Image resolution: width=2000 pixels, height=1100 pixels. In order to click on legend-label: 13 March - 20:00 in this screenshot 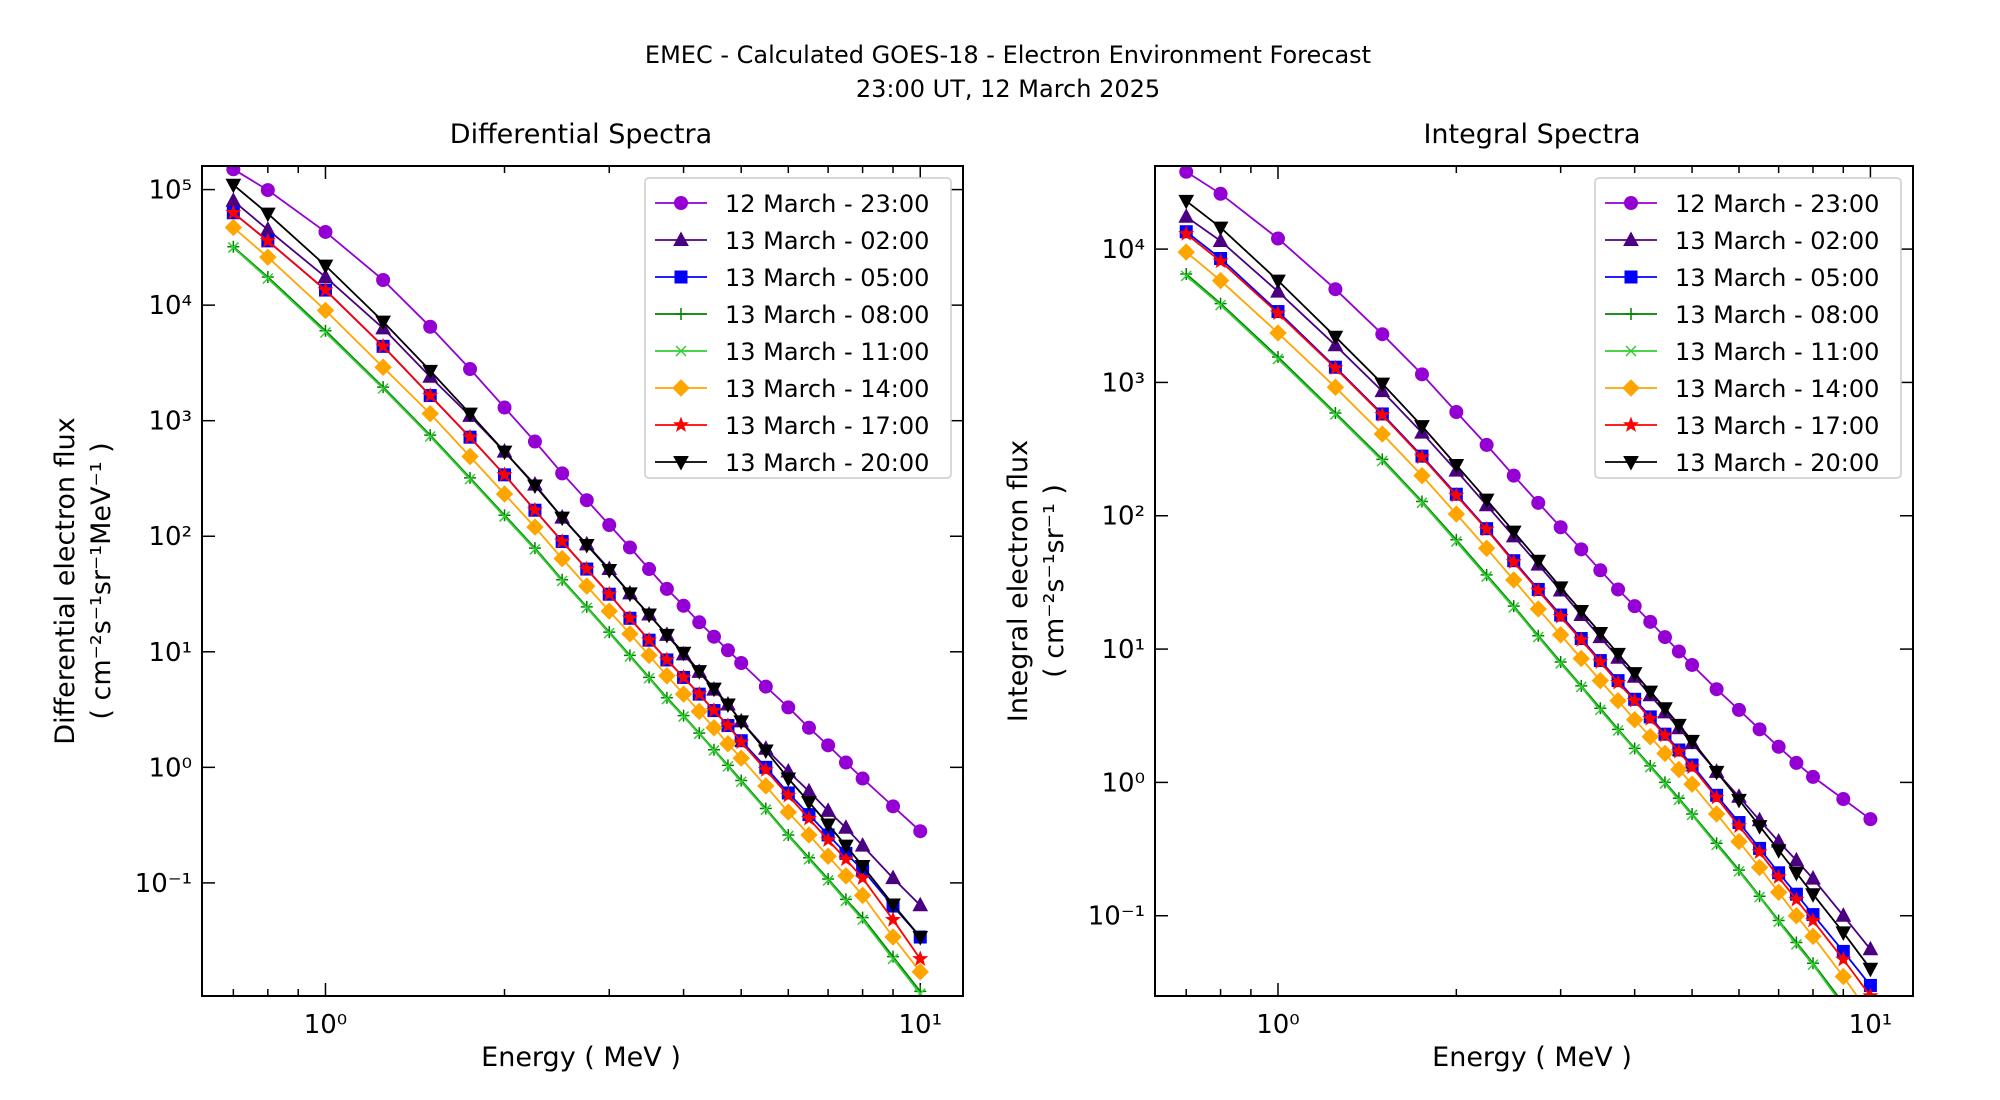, I will do `click(827, 463)`.